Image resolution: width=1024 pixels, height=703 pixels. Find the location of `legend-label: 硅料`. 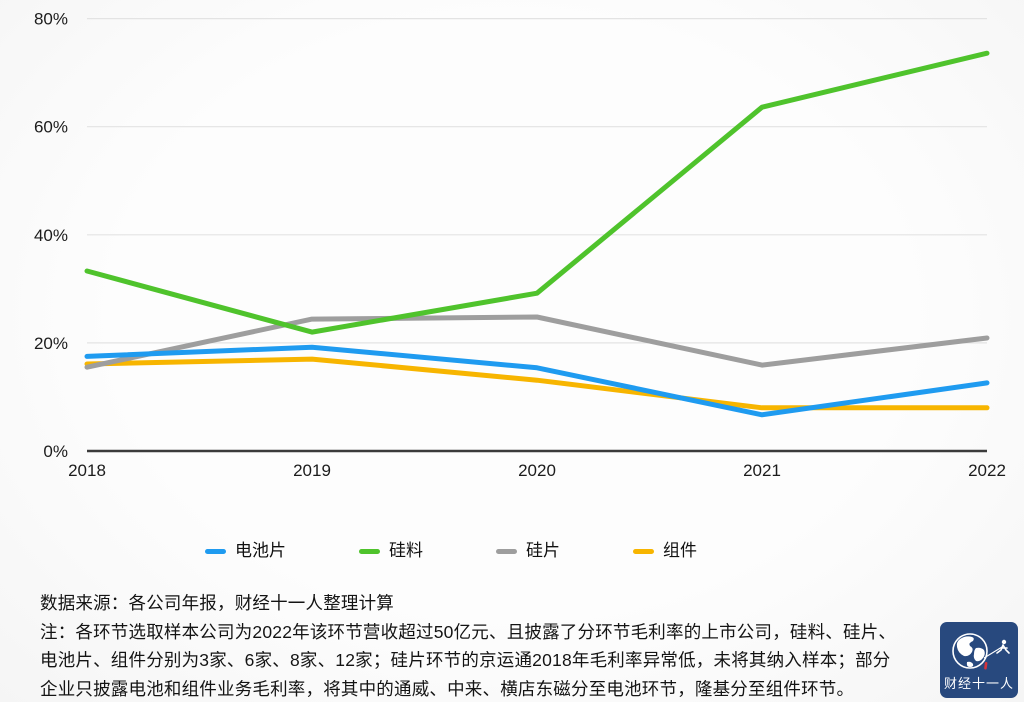

legend-label: 硅料 is located at coordinates (406, 551).